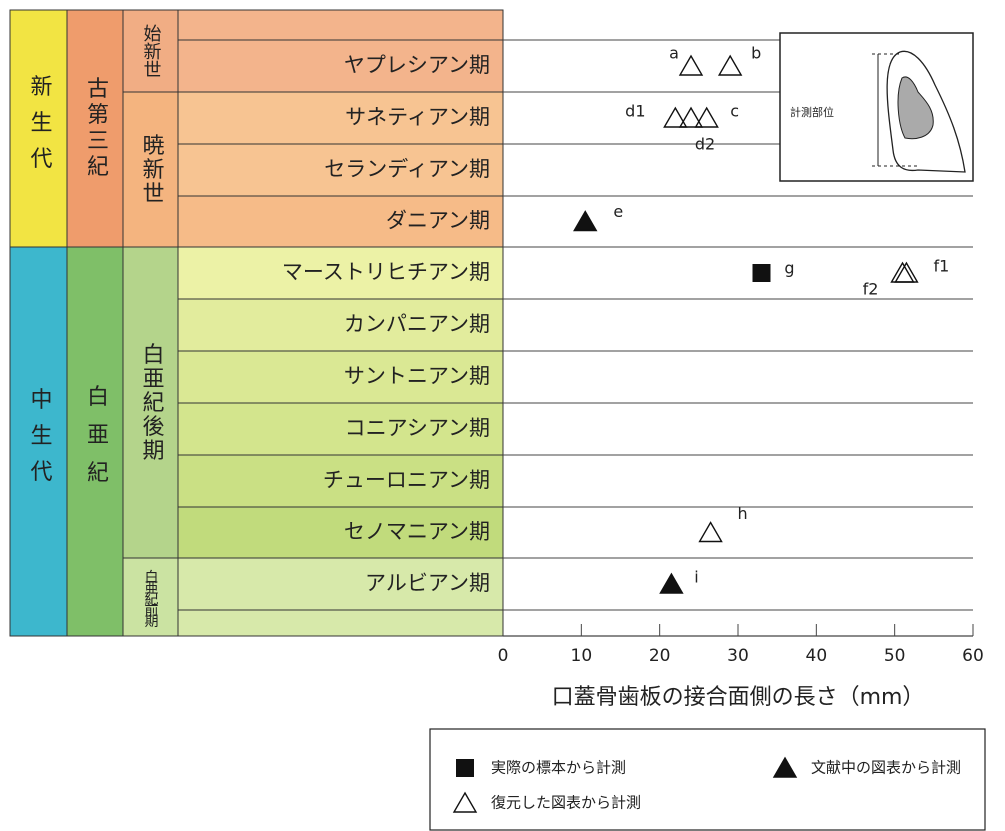 Image resolution: width=1005 pixels, height=831 pixels. What do you see at coordinates (660, 656) in the screenshot?
I see `x-tick-label: 20` at bounding box center [660, 656].